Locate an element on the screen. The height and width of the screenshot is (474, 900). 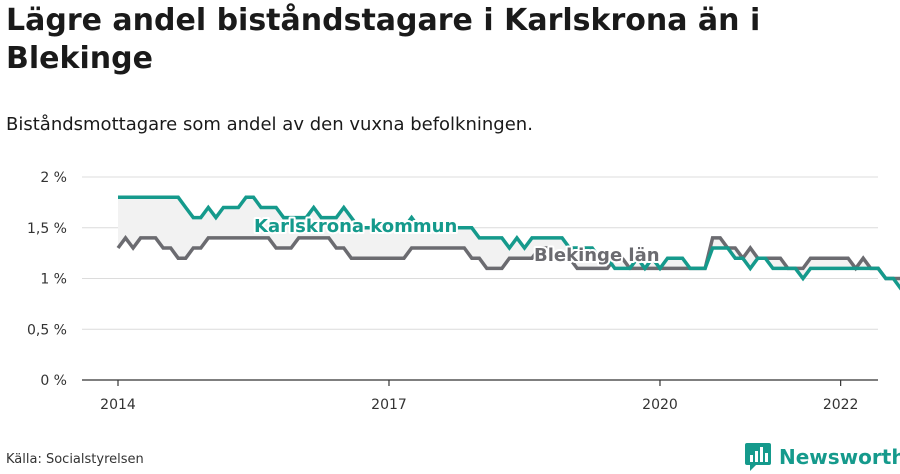
x-tick-label: 2014 is located at coordinates (118, 405).